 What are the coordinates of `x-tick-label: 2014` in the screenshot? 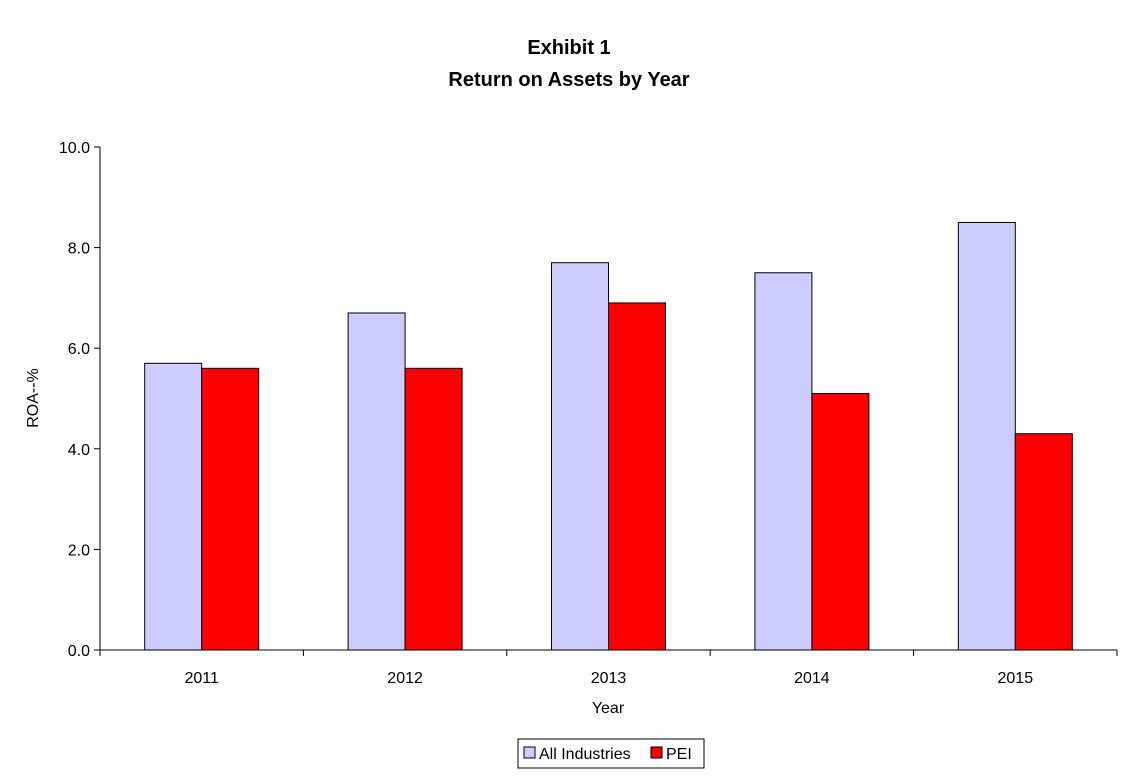 It's located at (812, 678).